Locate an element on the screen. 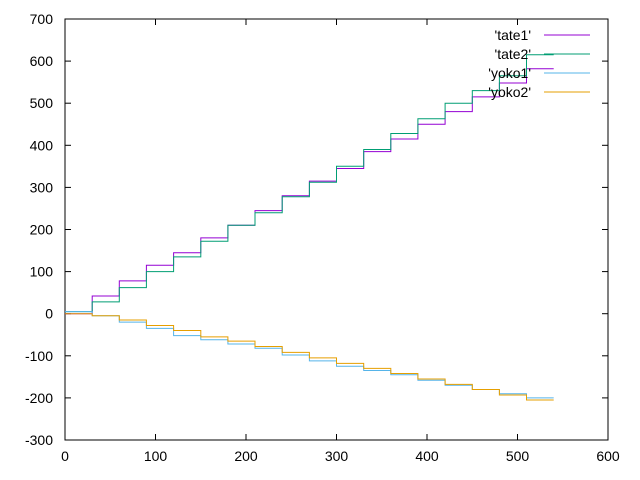 This screenshot has width=640, height=480. y-tick-label: -100 is located at coordinates (39, 356).